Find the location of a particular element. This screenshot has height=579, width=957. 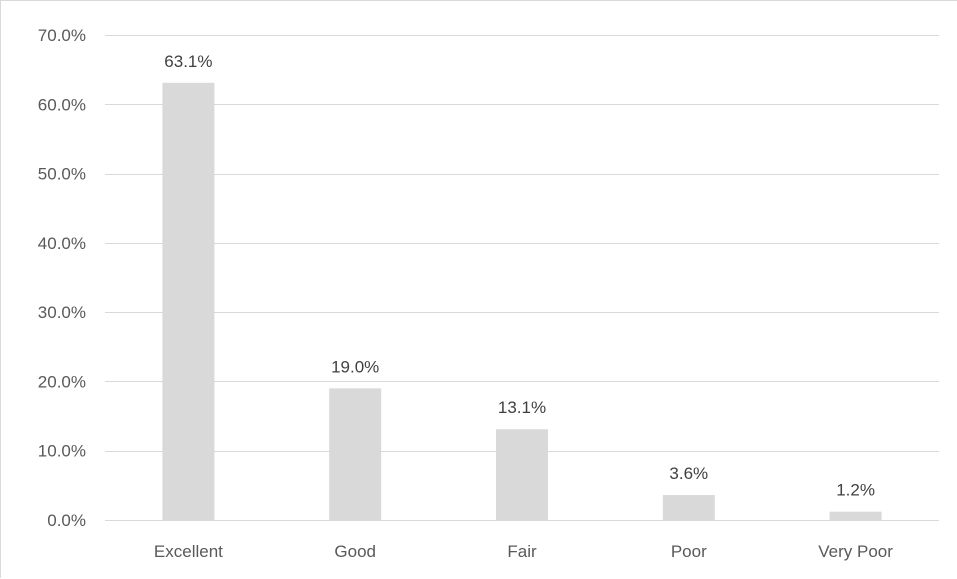

bar-fair is located at coordinates (522, 474).